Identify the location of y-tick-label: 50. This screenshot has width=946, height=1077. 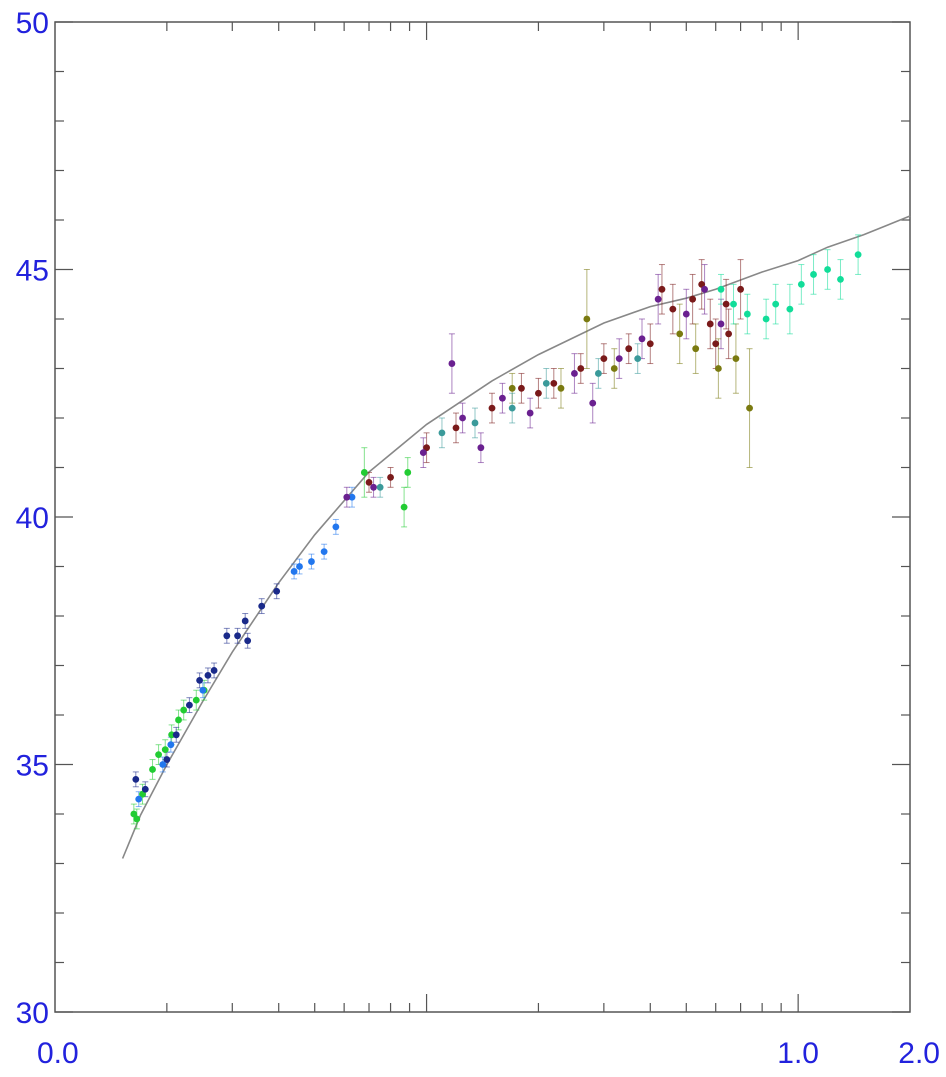
(32, 23).